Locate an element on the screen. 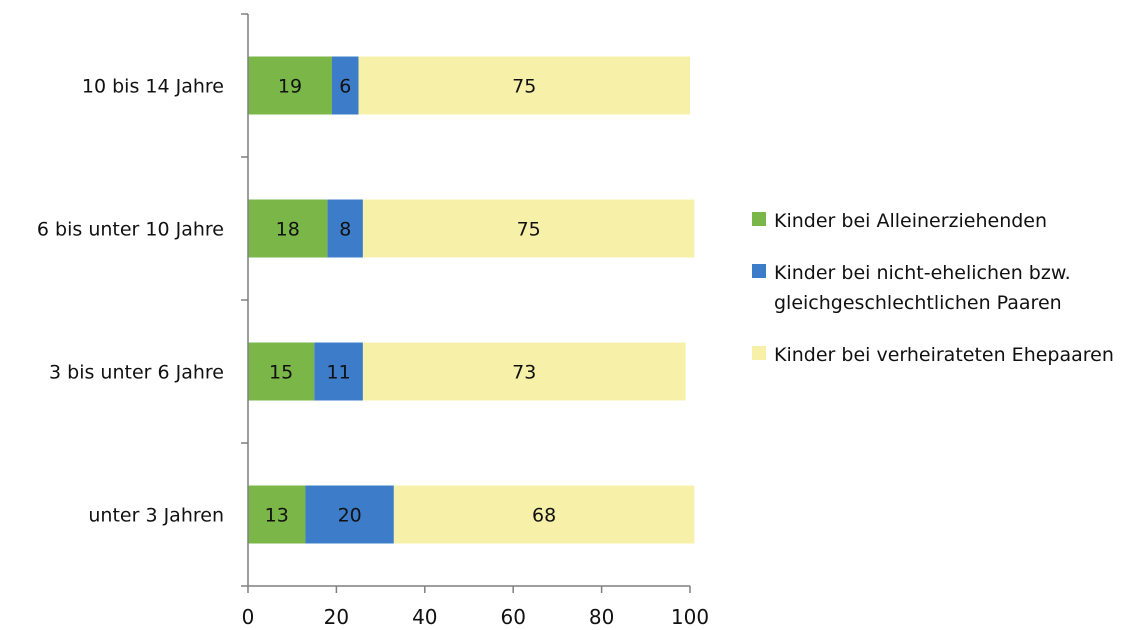 This screenshot has width=1124, height=630. category-label-10-bis-14-jahre: 10 bis 14 Jahre is located at coordinates (153, 87).